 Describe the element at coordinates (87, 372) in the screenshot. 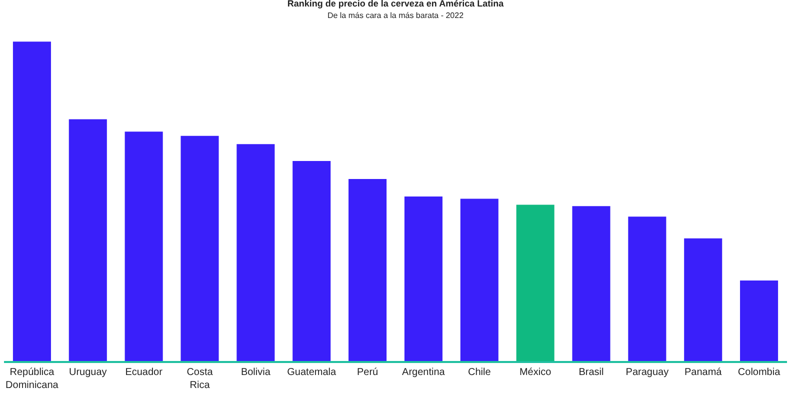

I see `x-tick-label: Uruguay` at that location.